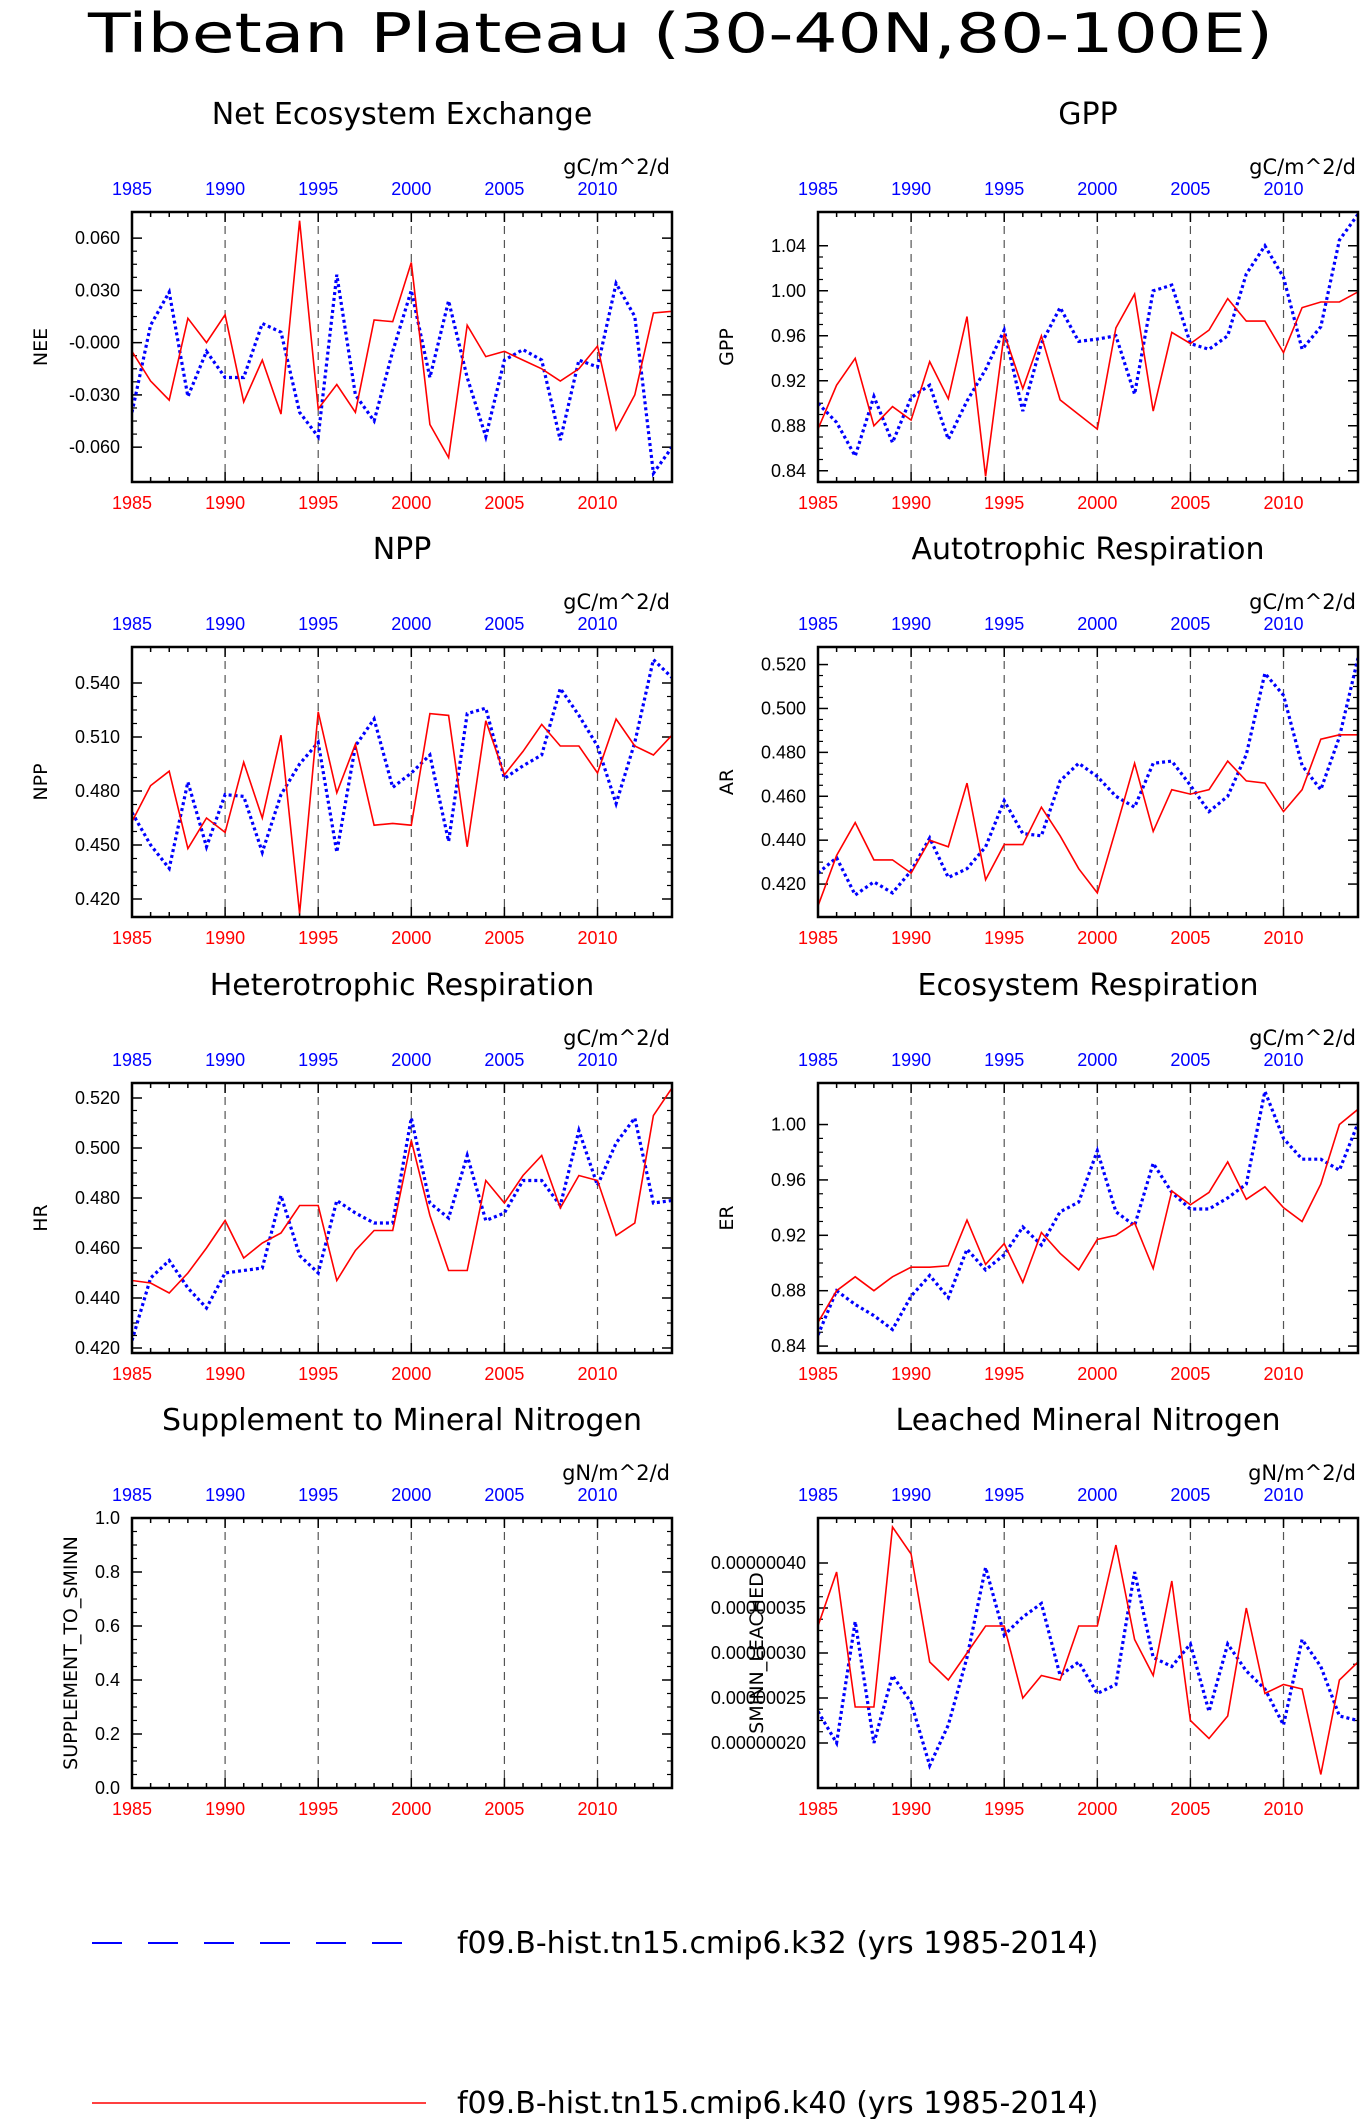  I want to click on y-tick-label: 0.00000020, so click(758, 1743).